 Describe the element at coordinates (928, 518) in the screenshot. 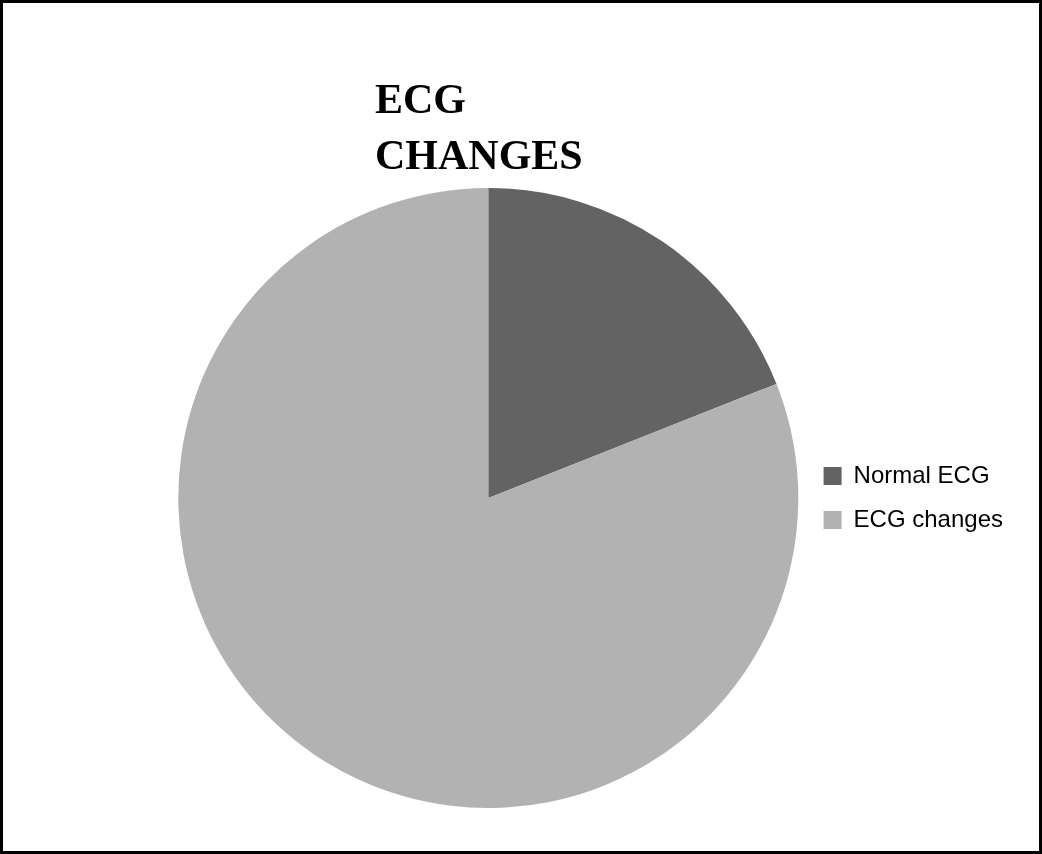

I see `legend-label: ECG changes` at that location.